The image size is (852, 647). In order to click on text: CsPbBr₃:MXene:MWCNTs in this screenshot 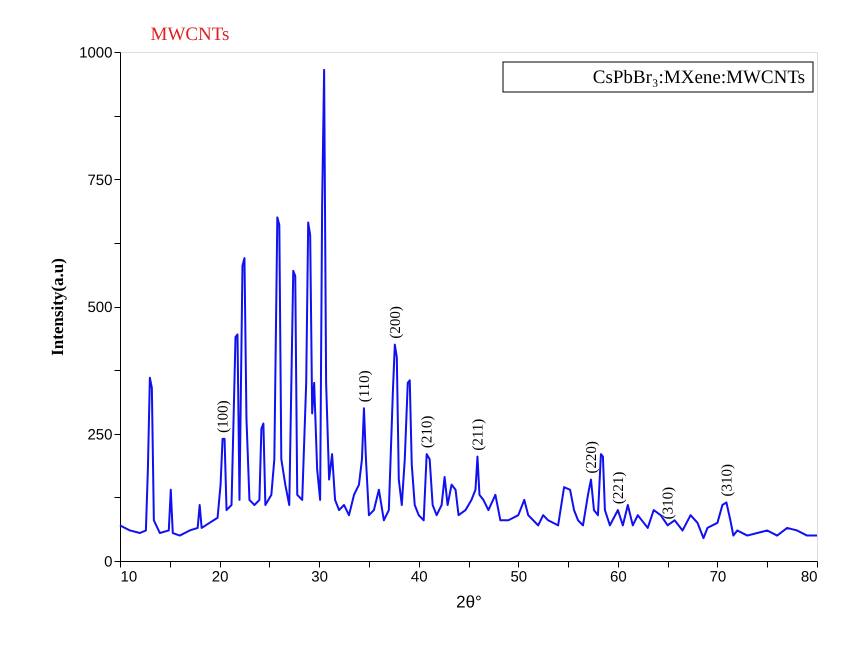, I will do `click(698, 77)`.